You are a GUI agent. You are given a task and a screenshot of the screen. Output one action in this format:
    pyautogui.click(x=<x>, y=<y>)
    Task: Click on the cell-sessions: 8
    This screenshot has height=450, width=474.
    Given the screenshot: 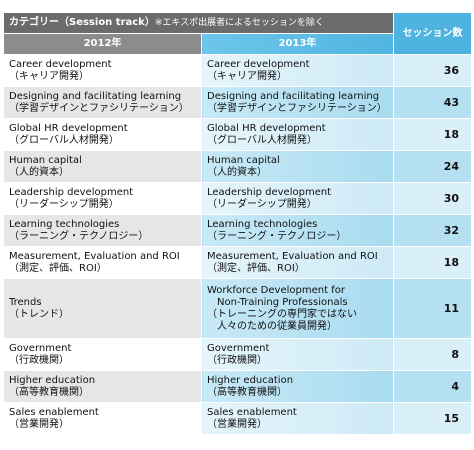 What is the action you would take?
    pyautogui.click(x=432, y=354)
    